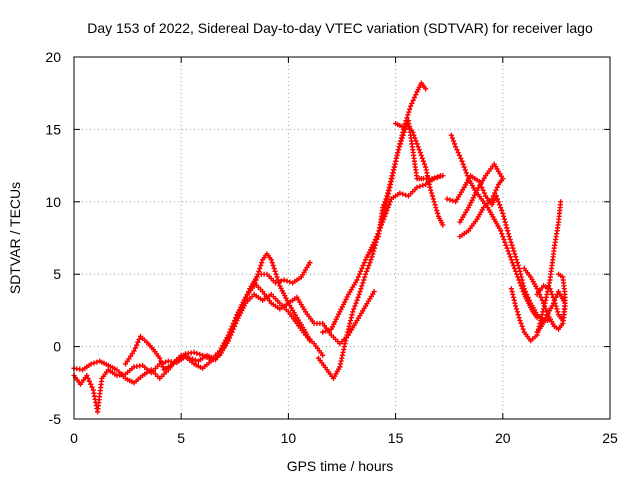 This screenshot has width=640, height=485. Describe the element at coordinates (340, 466) in the screenshot. I see `x-axis-label: GPS time / hours` at that location.